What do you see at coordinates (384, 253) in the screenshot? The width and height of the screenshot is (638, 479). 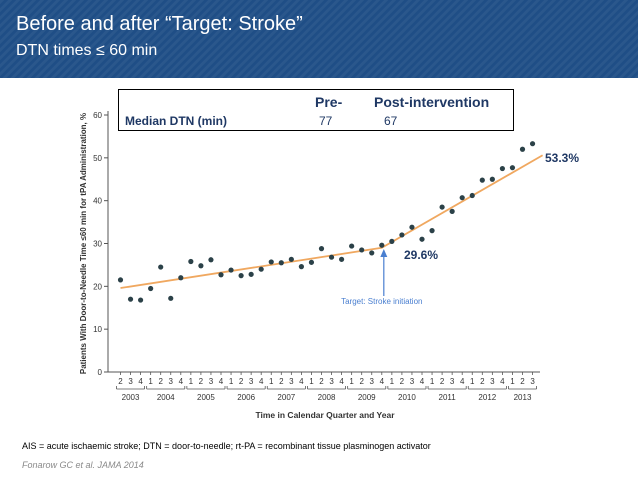 I see `annotation-arrow-head` at bounding box center [384, 253].